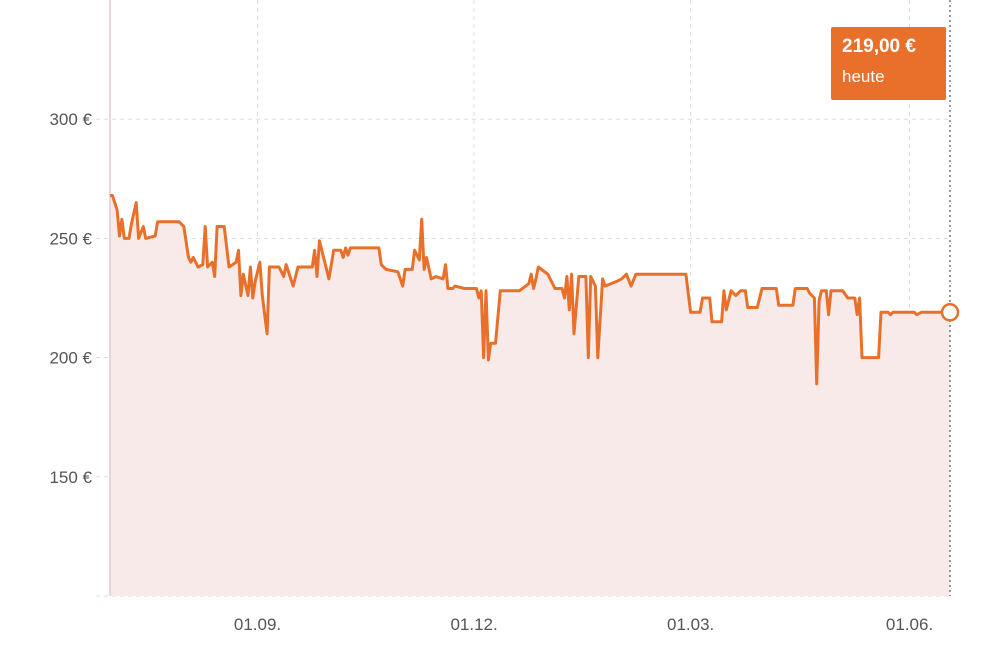  What do you see at coordinates (909, 624) in the screenshot?
I see `x-tick-label: 01.06.` at bounding box center [909, 624].